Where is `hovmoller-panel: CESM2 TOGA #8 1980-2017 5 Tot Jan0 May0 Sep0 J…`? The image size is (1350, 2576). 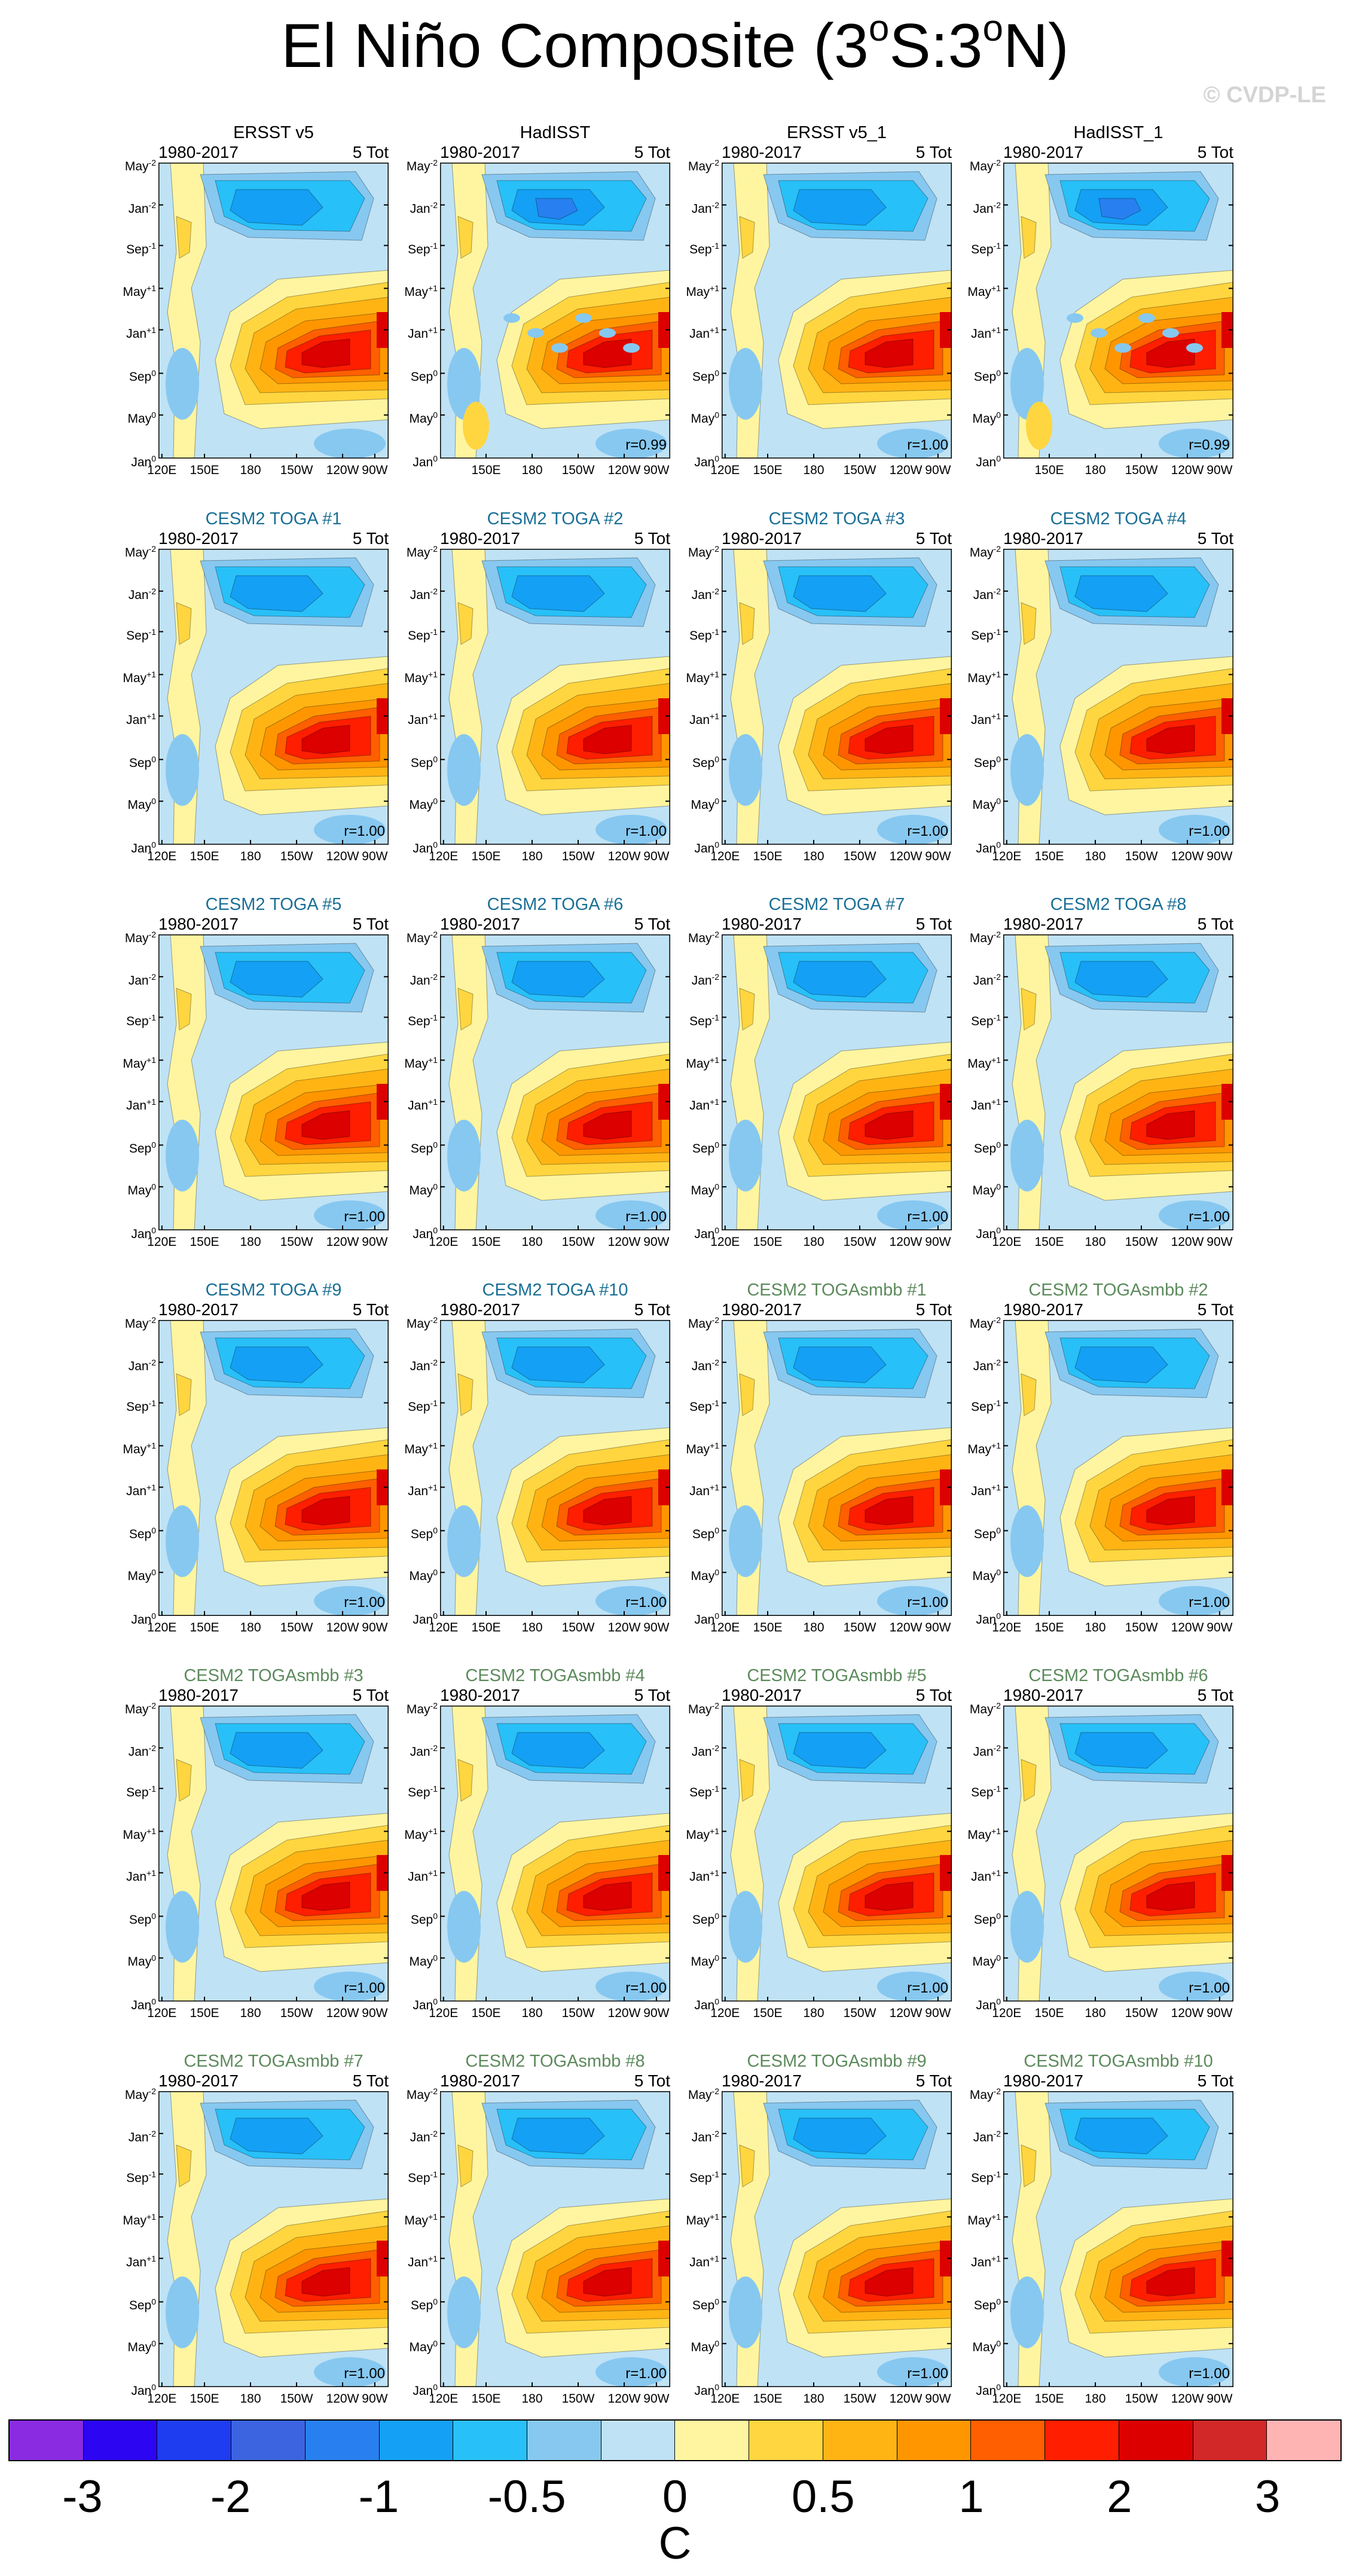 hovmoller-panel: CESM2 TOGA #8 1980-2017 5 Tot Jan0 May0 Sep0 J… is located at coordinates (1100, 1071).